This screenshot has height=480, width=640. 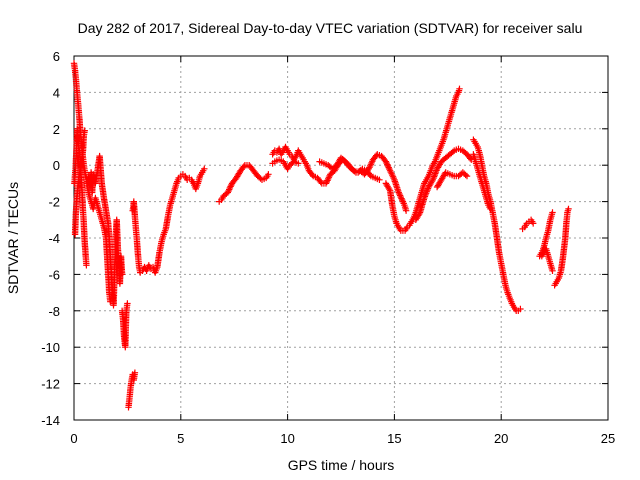 I want to click on y-tick-label: -2, so click(x=54, y=202).